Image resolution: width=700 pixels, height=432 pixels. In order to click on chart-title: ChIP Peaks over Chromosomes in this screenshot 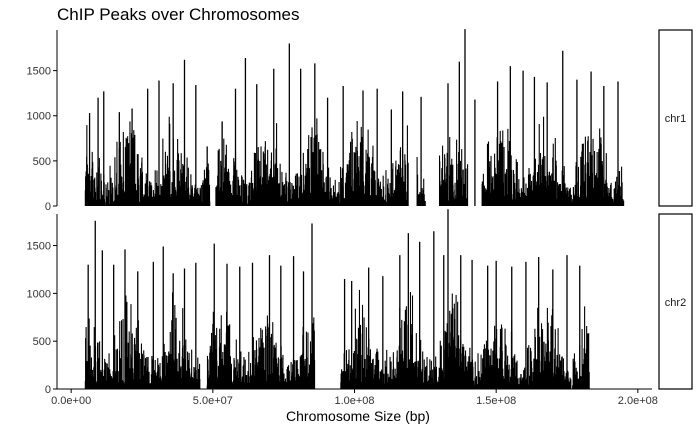, I will do `click(178, 14)`.